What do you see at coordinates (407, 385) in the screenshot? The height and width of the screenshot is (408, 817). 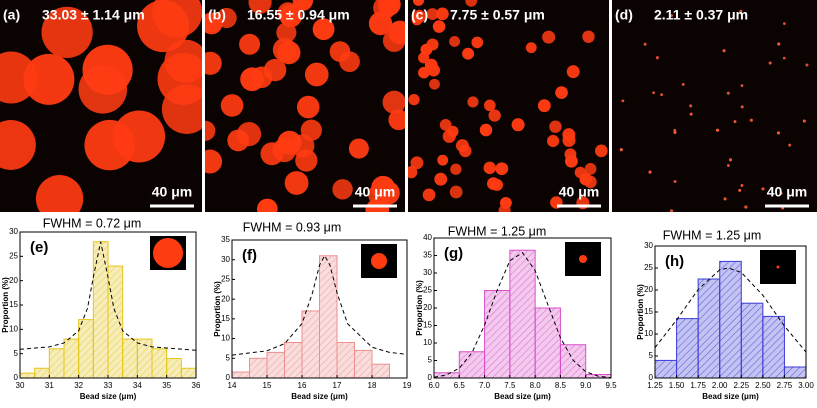 I see `x-tick-label: 19` at bounding box center [407, 385].